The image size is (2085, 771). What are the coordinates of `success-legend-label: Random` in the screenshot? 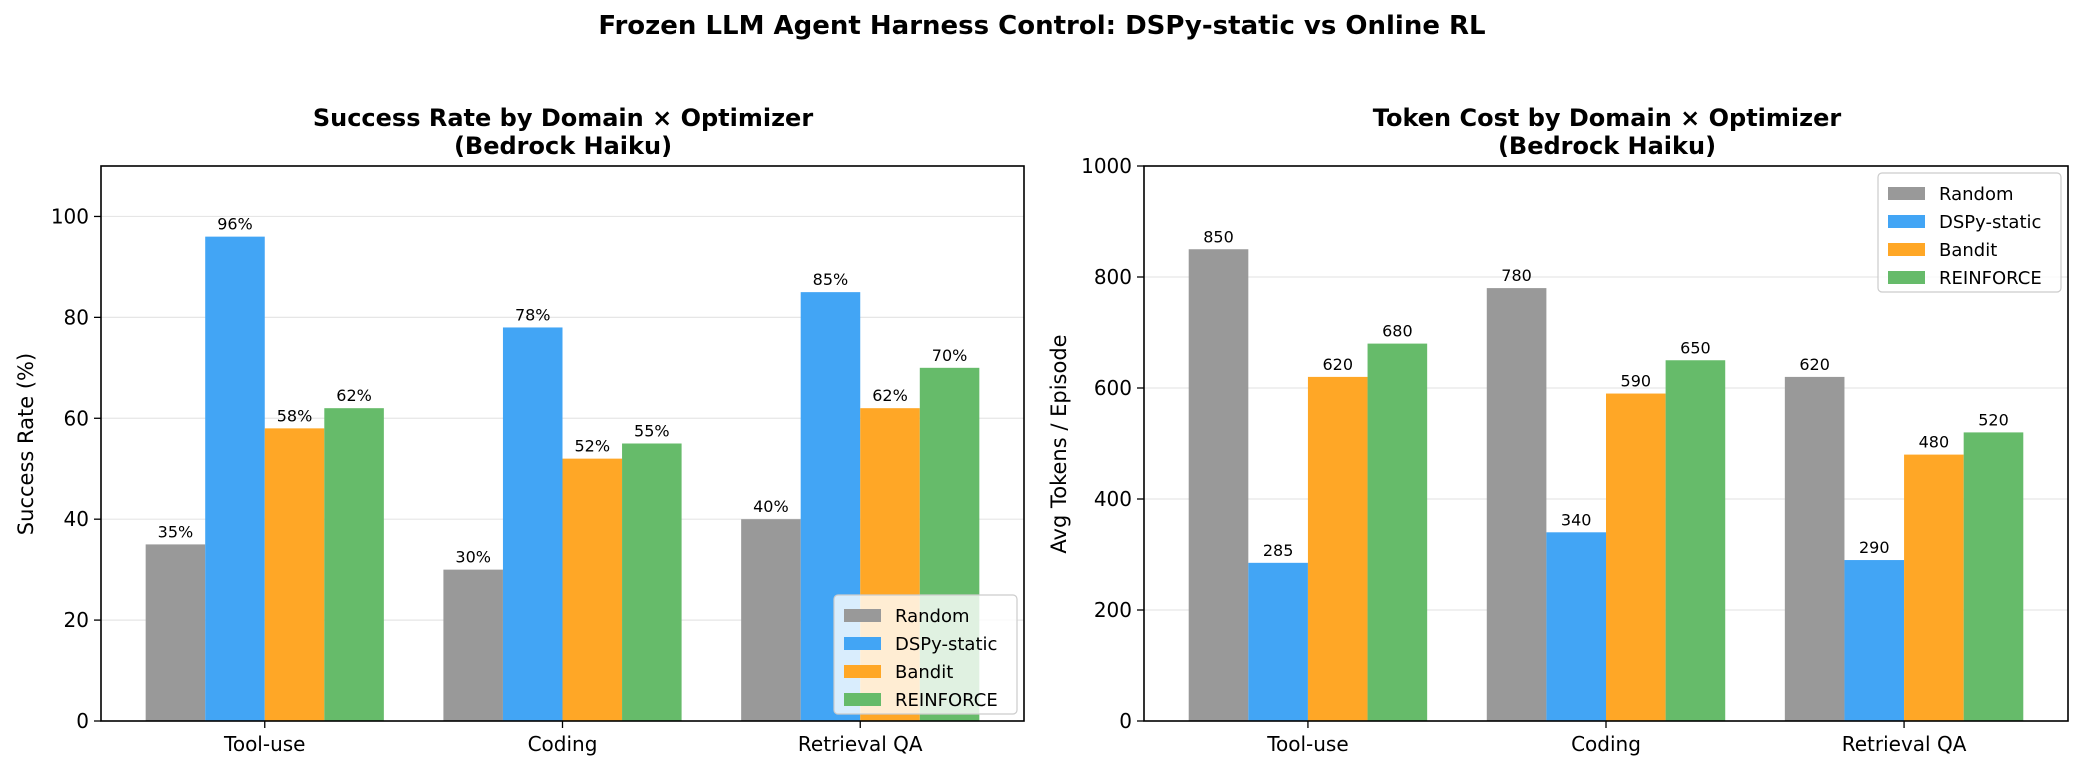 It's located at (932, 616).